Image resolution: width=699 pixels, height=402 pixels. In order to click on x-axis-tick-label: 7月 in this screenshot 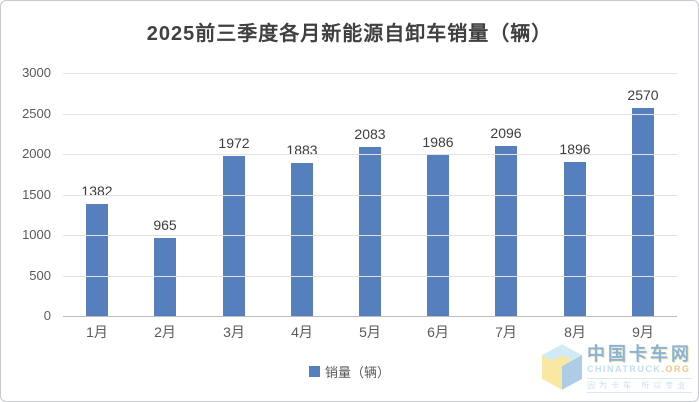, I will do `click(506, 332)`.